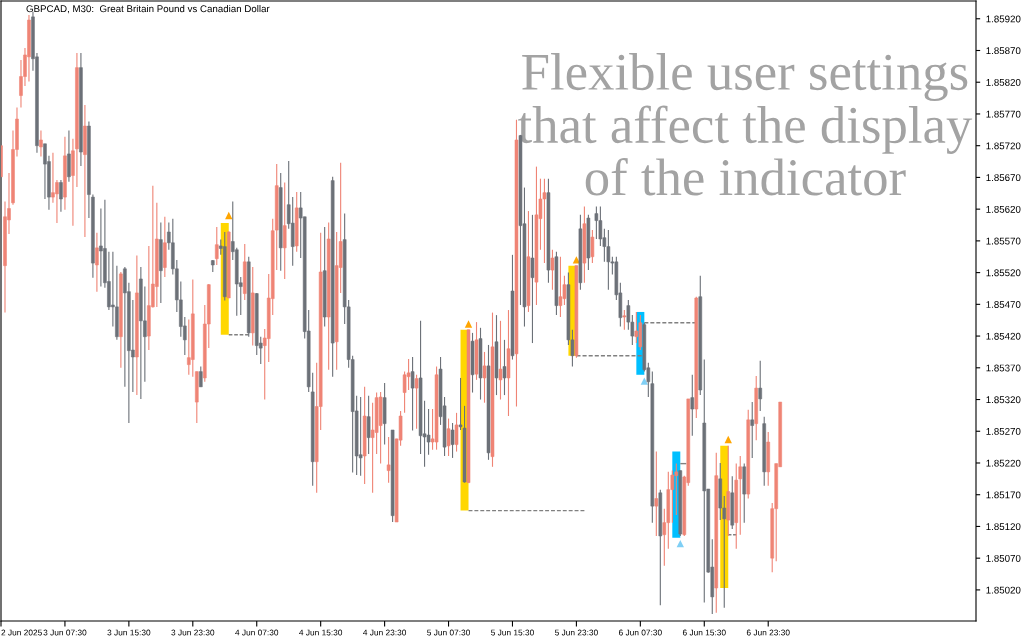 The height and width of the screenshot is (640, 1024). What do you see at coordinates (1003, 558) in the screenshot?
I see `y-tick-label: 1.85070` at bounding box center [1003, 558].